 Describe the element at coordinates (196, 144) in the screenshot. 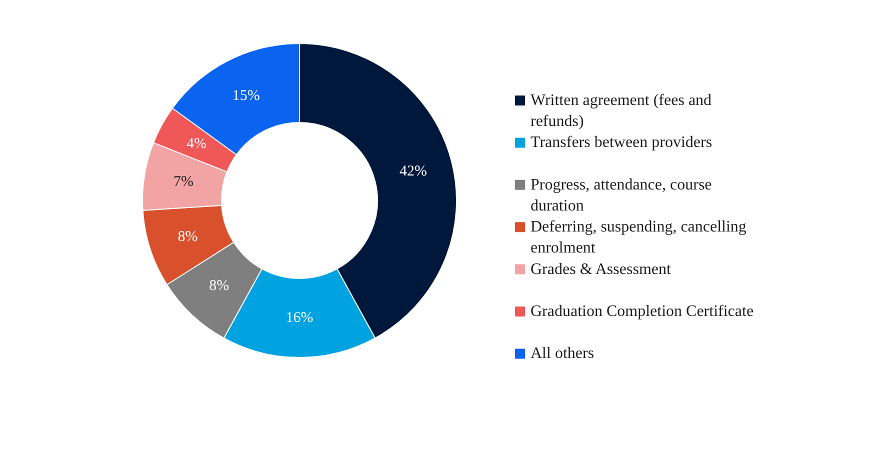

I see `data-label: 4%` at that location.